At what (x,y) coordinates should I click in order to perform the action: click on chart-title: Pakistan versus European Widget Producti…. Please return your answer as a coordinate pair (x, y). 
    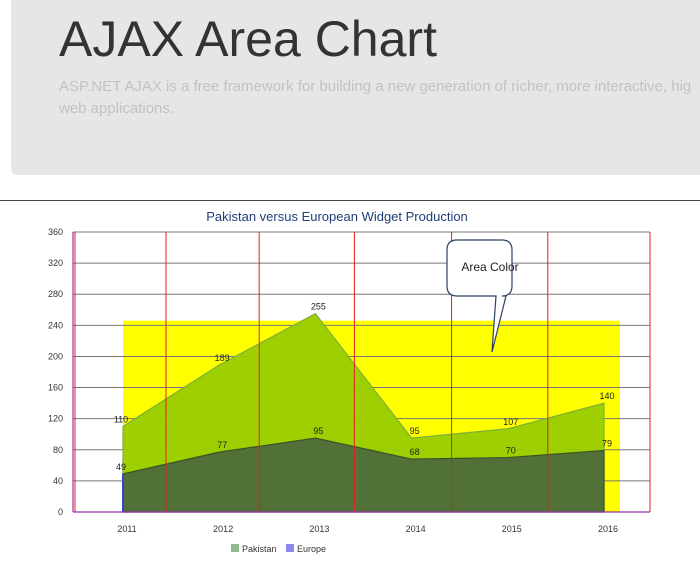
    Looking at the image, I should click on (337, 216).